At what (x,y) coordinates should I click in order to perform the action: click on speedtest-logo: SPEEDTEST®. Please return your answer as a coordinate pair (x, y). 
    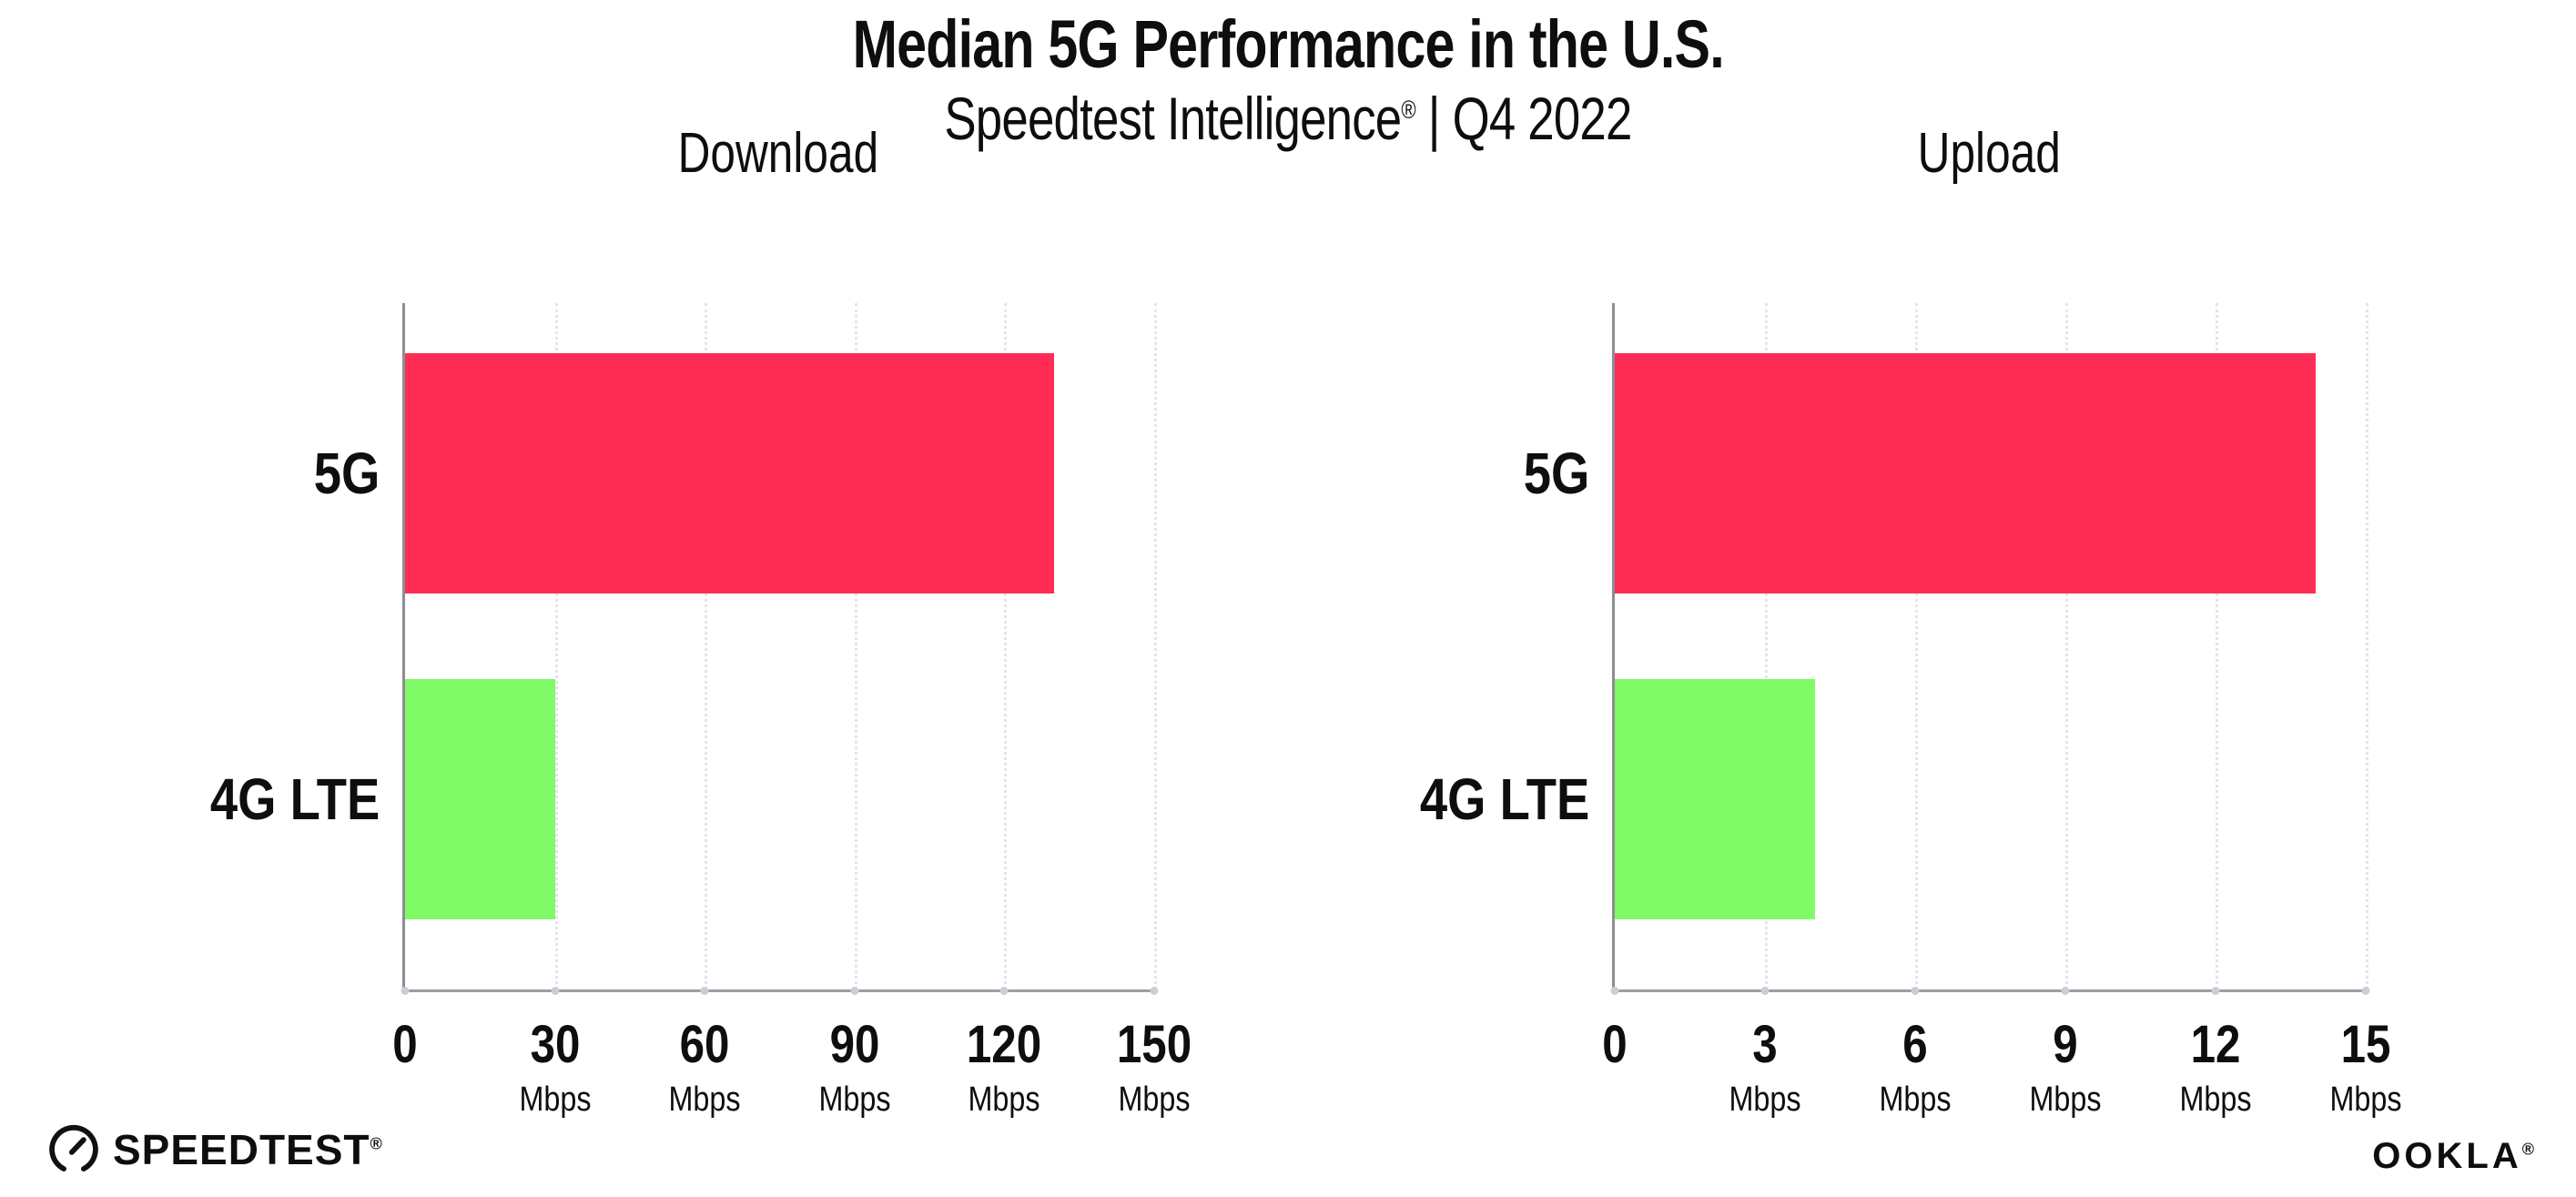
    Looking at the image, I should click on (215, 1150).